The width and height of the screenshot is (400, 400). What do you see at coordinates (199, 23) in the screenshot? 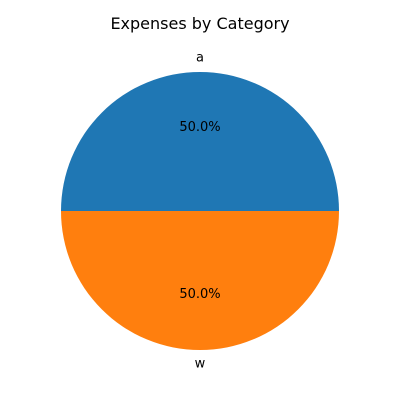
I see `chart-title: Expenses by Category` at bounding box center [199, 23].